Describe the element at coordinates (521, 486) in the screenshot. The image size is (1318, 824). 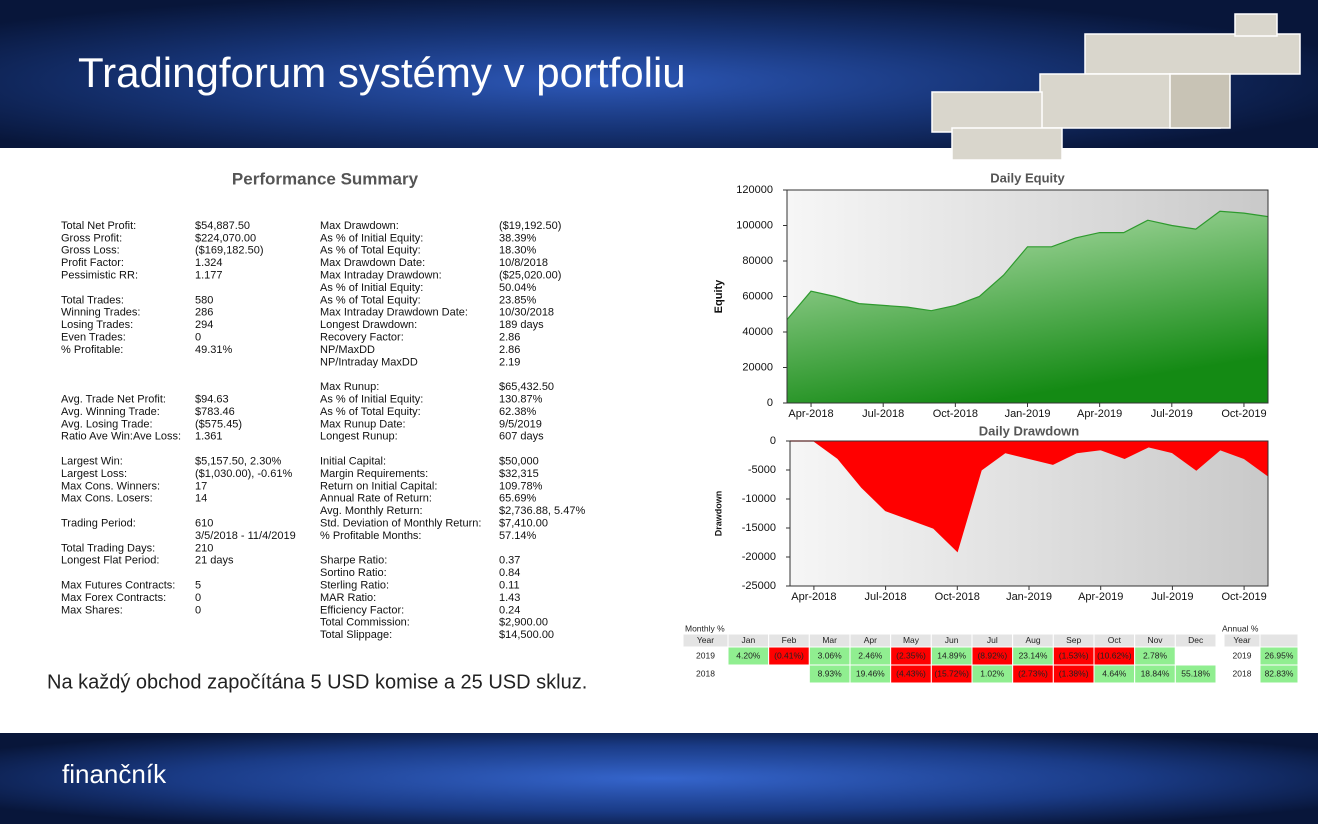
I see `summary-value: 109.78%` at that location.